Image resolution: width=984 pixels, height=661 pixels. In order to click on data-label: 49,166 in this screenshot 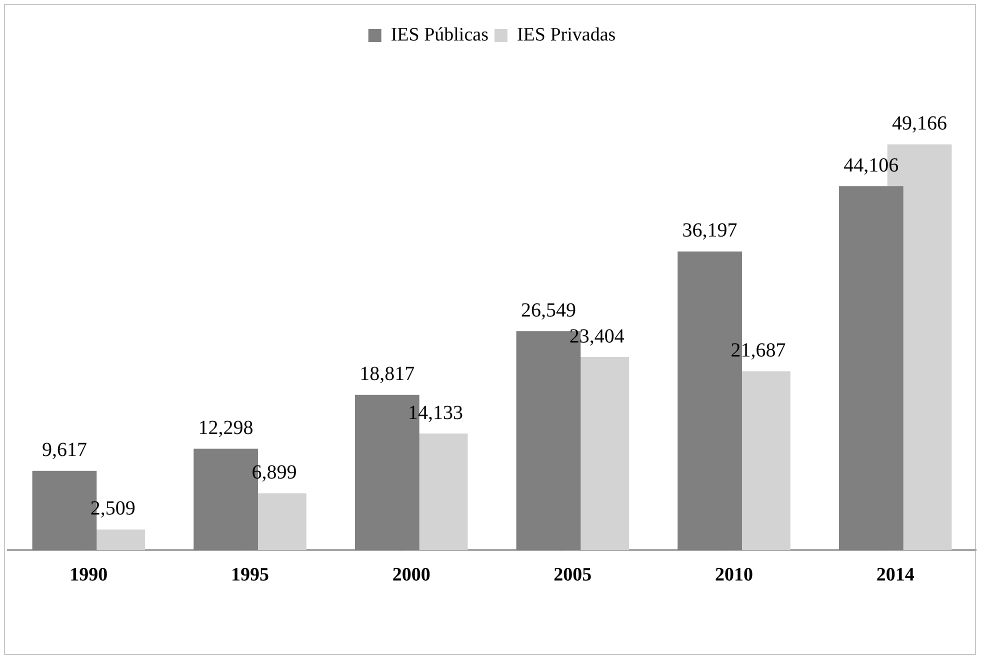, I will do `click(920, 123)`.